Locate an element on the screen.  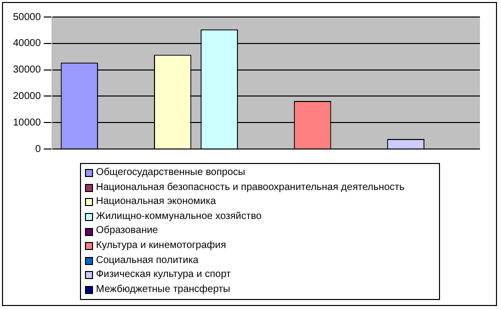
y-tick-label: 40000 is located at coordinates (27, 44).